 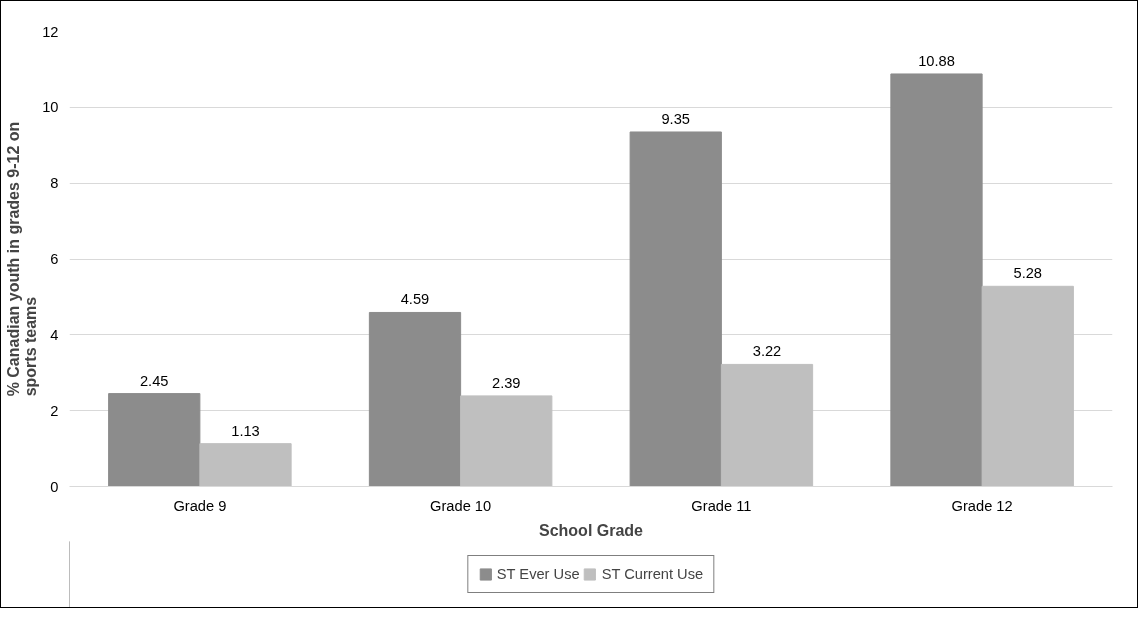 I want to click on data-label: 3.22, so click(x=767, y=351).